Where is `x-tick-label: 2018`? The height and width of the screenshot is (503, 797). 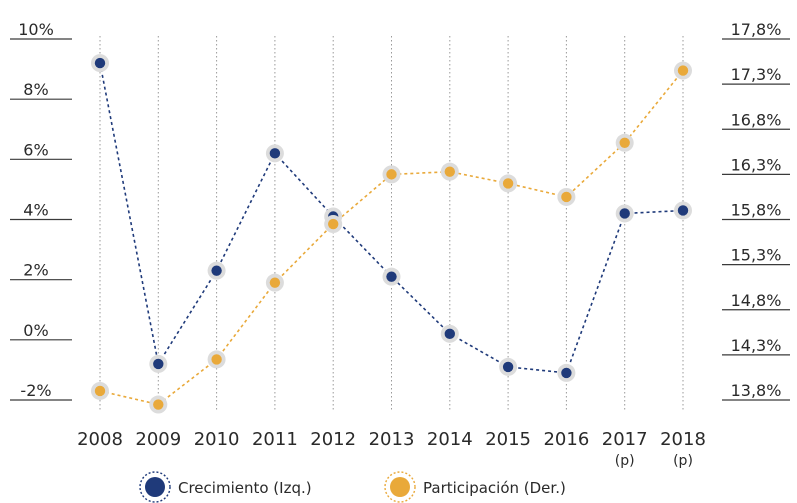 x-tick-label: 2018 is located at coordinates (683, 439).